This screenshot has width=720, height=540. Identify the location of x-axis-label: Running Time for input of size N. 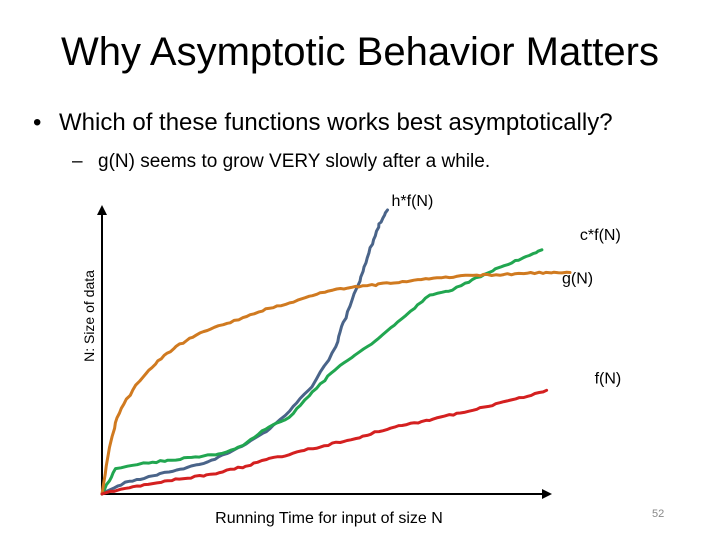
(329, 518).